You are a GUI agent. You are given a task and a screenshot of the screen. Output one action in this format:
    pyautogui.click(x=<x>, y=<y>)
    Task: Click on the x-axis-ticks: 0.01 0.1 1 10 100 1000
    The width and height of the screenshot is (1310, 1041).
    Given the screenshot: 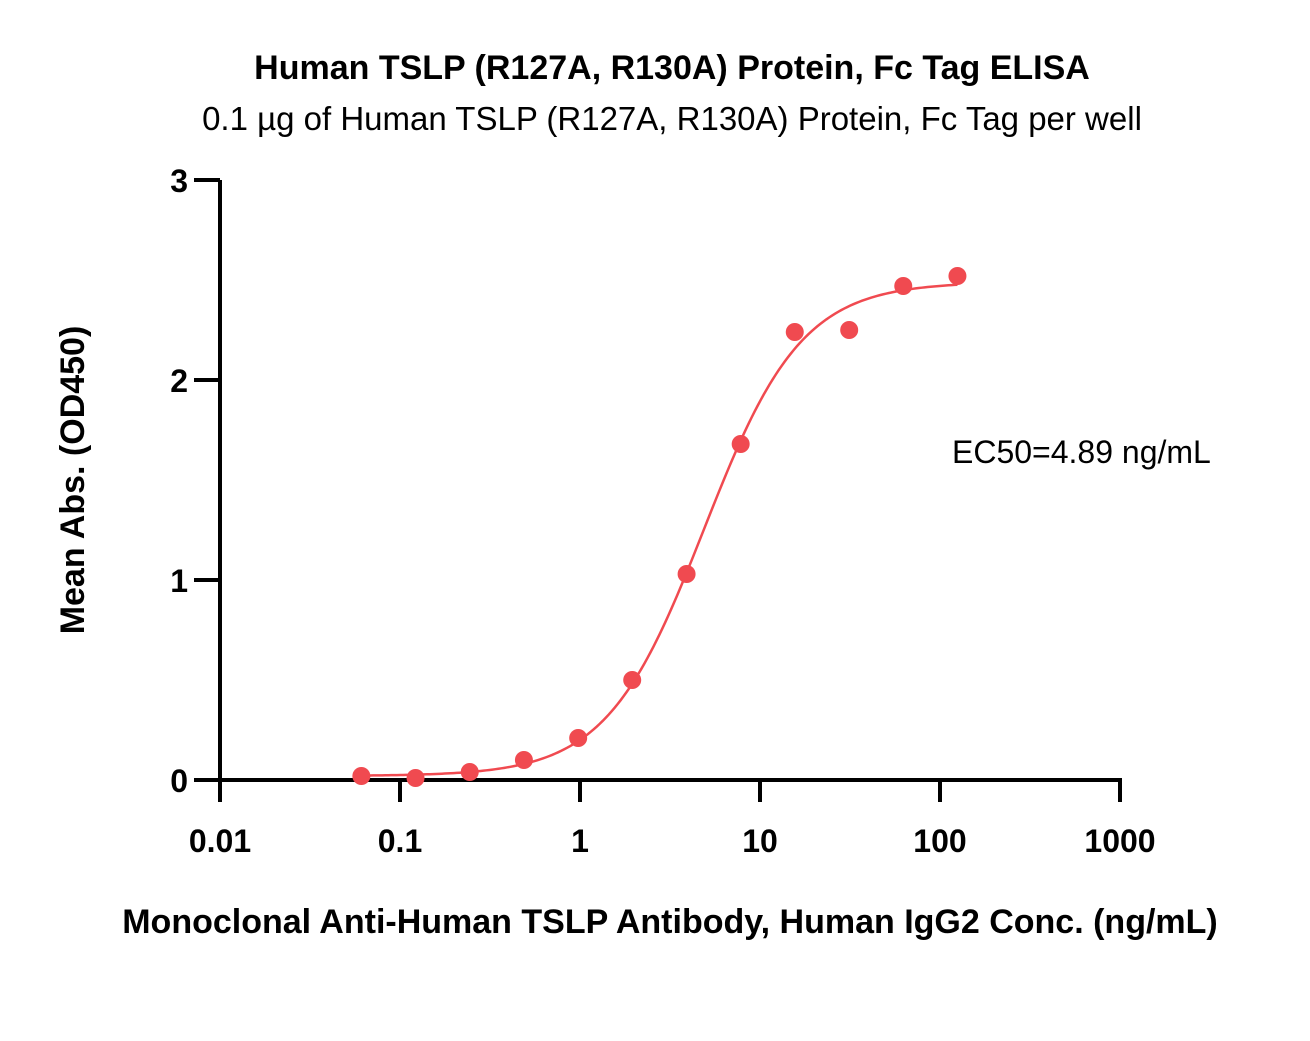 What is the action you would take?
    pyautogui.click(x=672, y=819)
    